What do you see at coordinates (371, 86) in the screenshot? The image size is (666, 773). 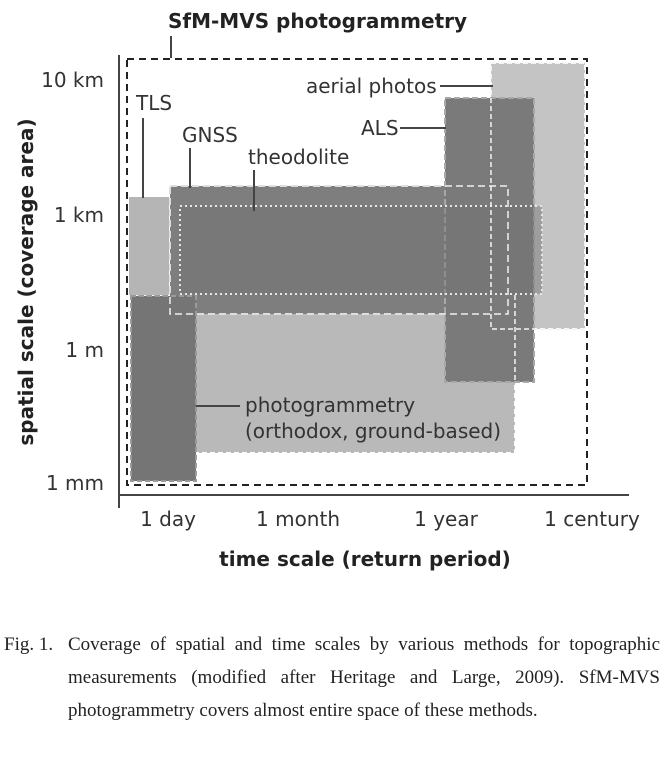 I see `aerial-photos-label: aerial photos` at bounding box center [371, 86].